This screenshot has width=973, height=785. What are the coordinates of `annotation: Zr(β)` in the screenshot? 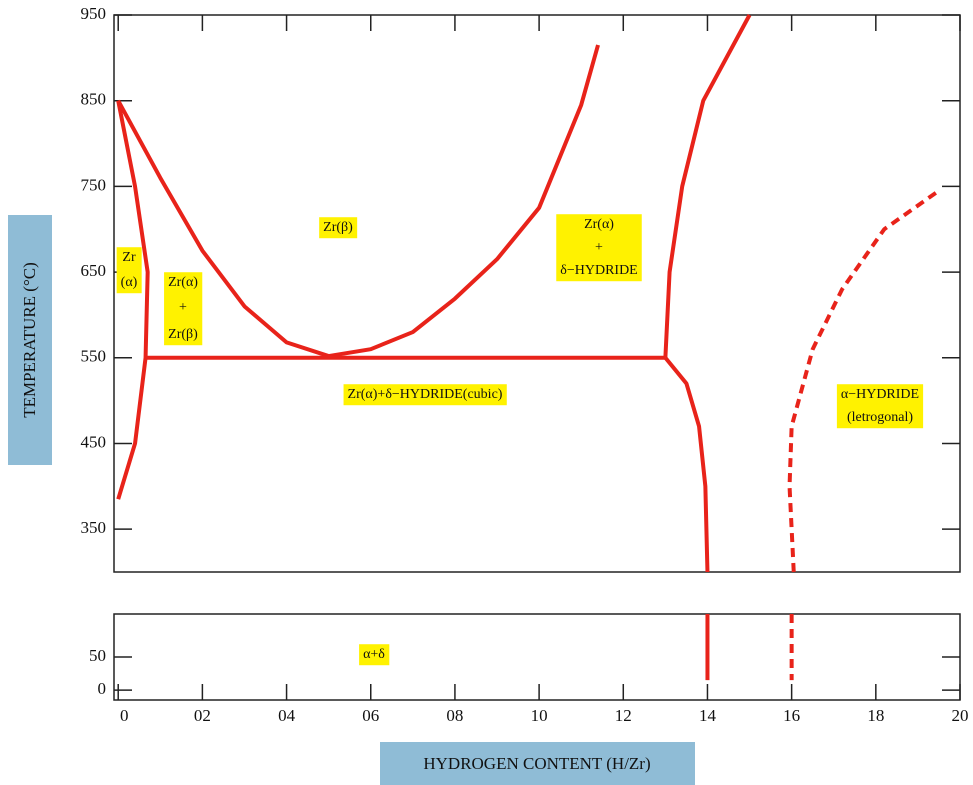 It's located at (338, 228).